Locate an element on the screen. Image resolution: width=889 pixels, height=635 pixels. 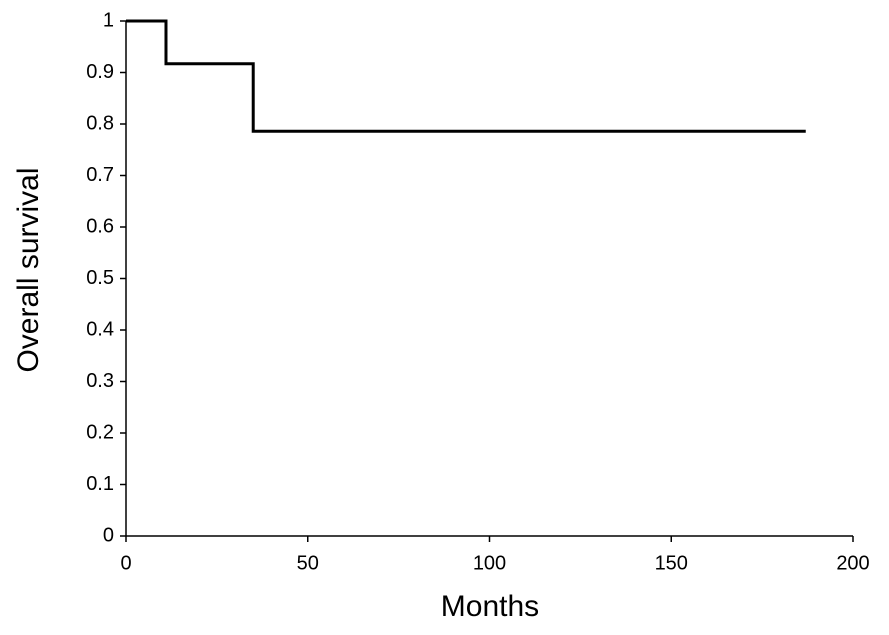
x-tick-label: 100 is located at coordinates (489, 563).